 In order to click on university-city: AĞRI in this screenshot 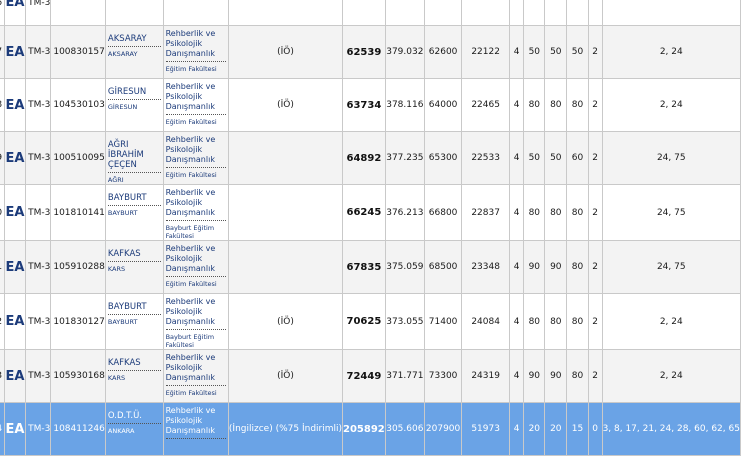, I will do `click(115, 180)`.